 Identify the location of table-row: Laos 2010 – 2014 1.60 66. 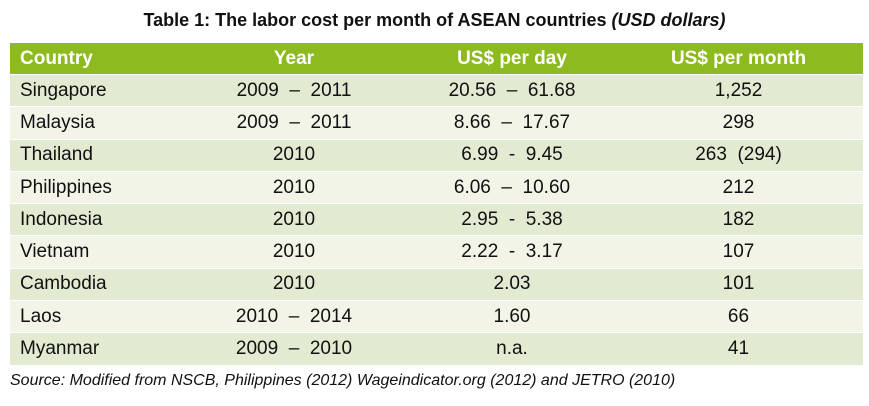
(436, 316).